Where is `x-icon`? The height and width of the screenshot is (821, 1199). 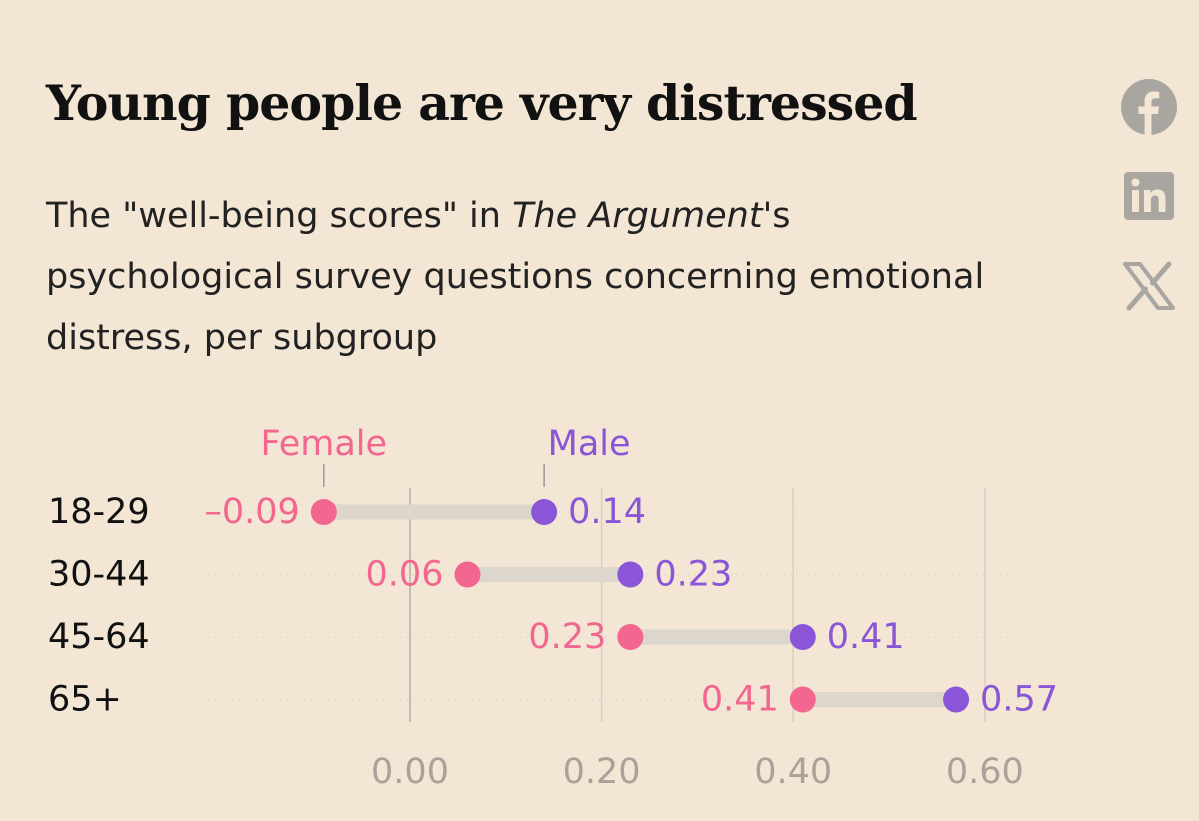
x-icon is located at coordinates (1149, 286).